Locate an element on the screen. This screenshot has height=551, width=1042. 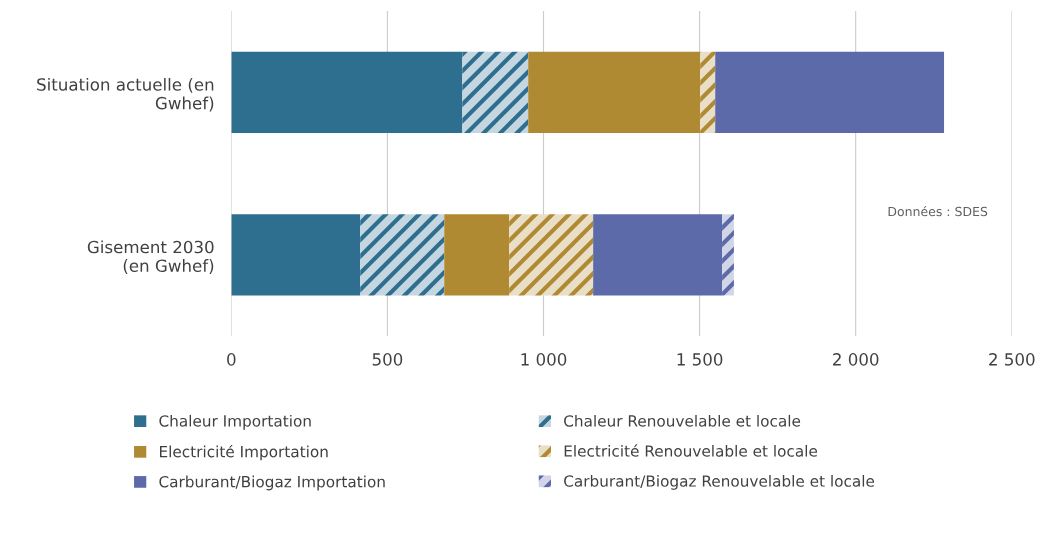
legend-label: Carburant/Biogaz Importation is located at coordinates (272, 483).